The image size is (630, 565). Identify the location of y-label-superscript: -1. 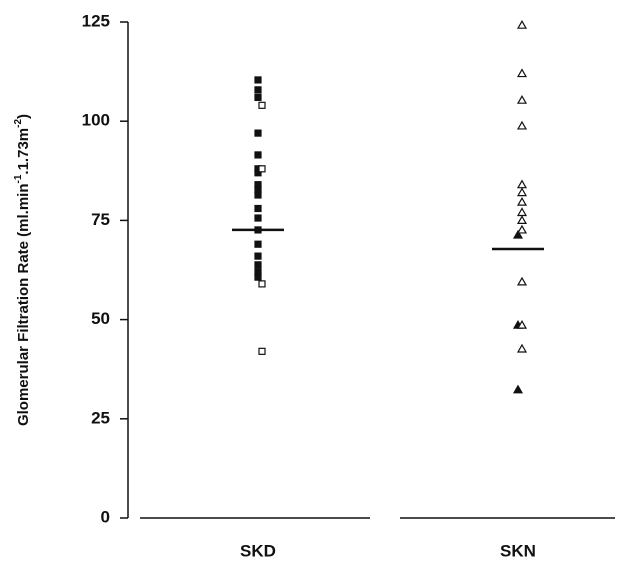
(18, 178).